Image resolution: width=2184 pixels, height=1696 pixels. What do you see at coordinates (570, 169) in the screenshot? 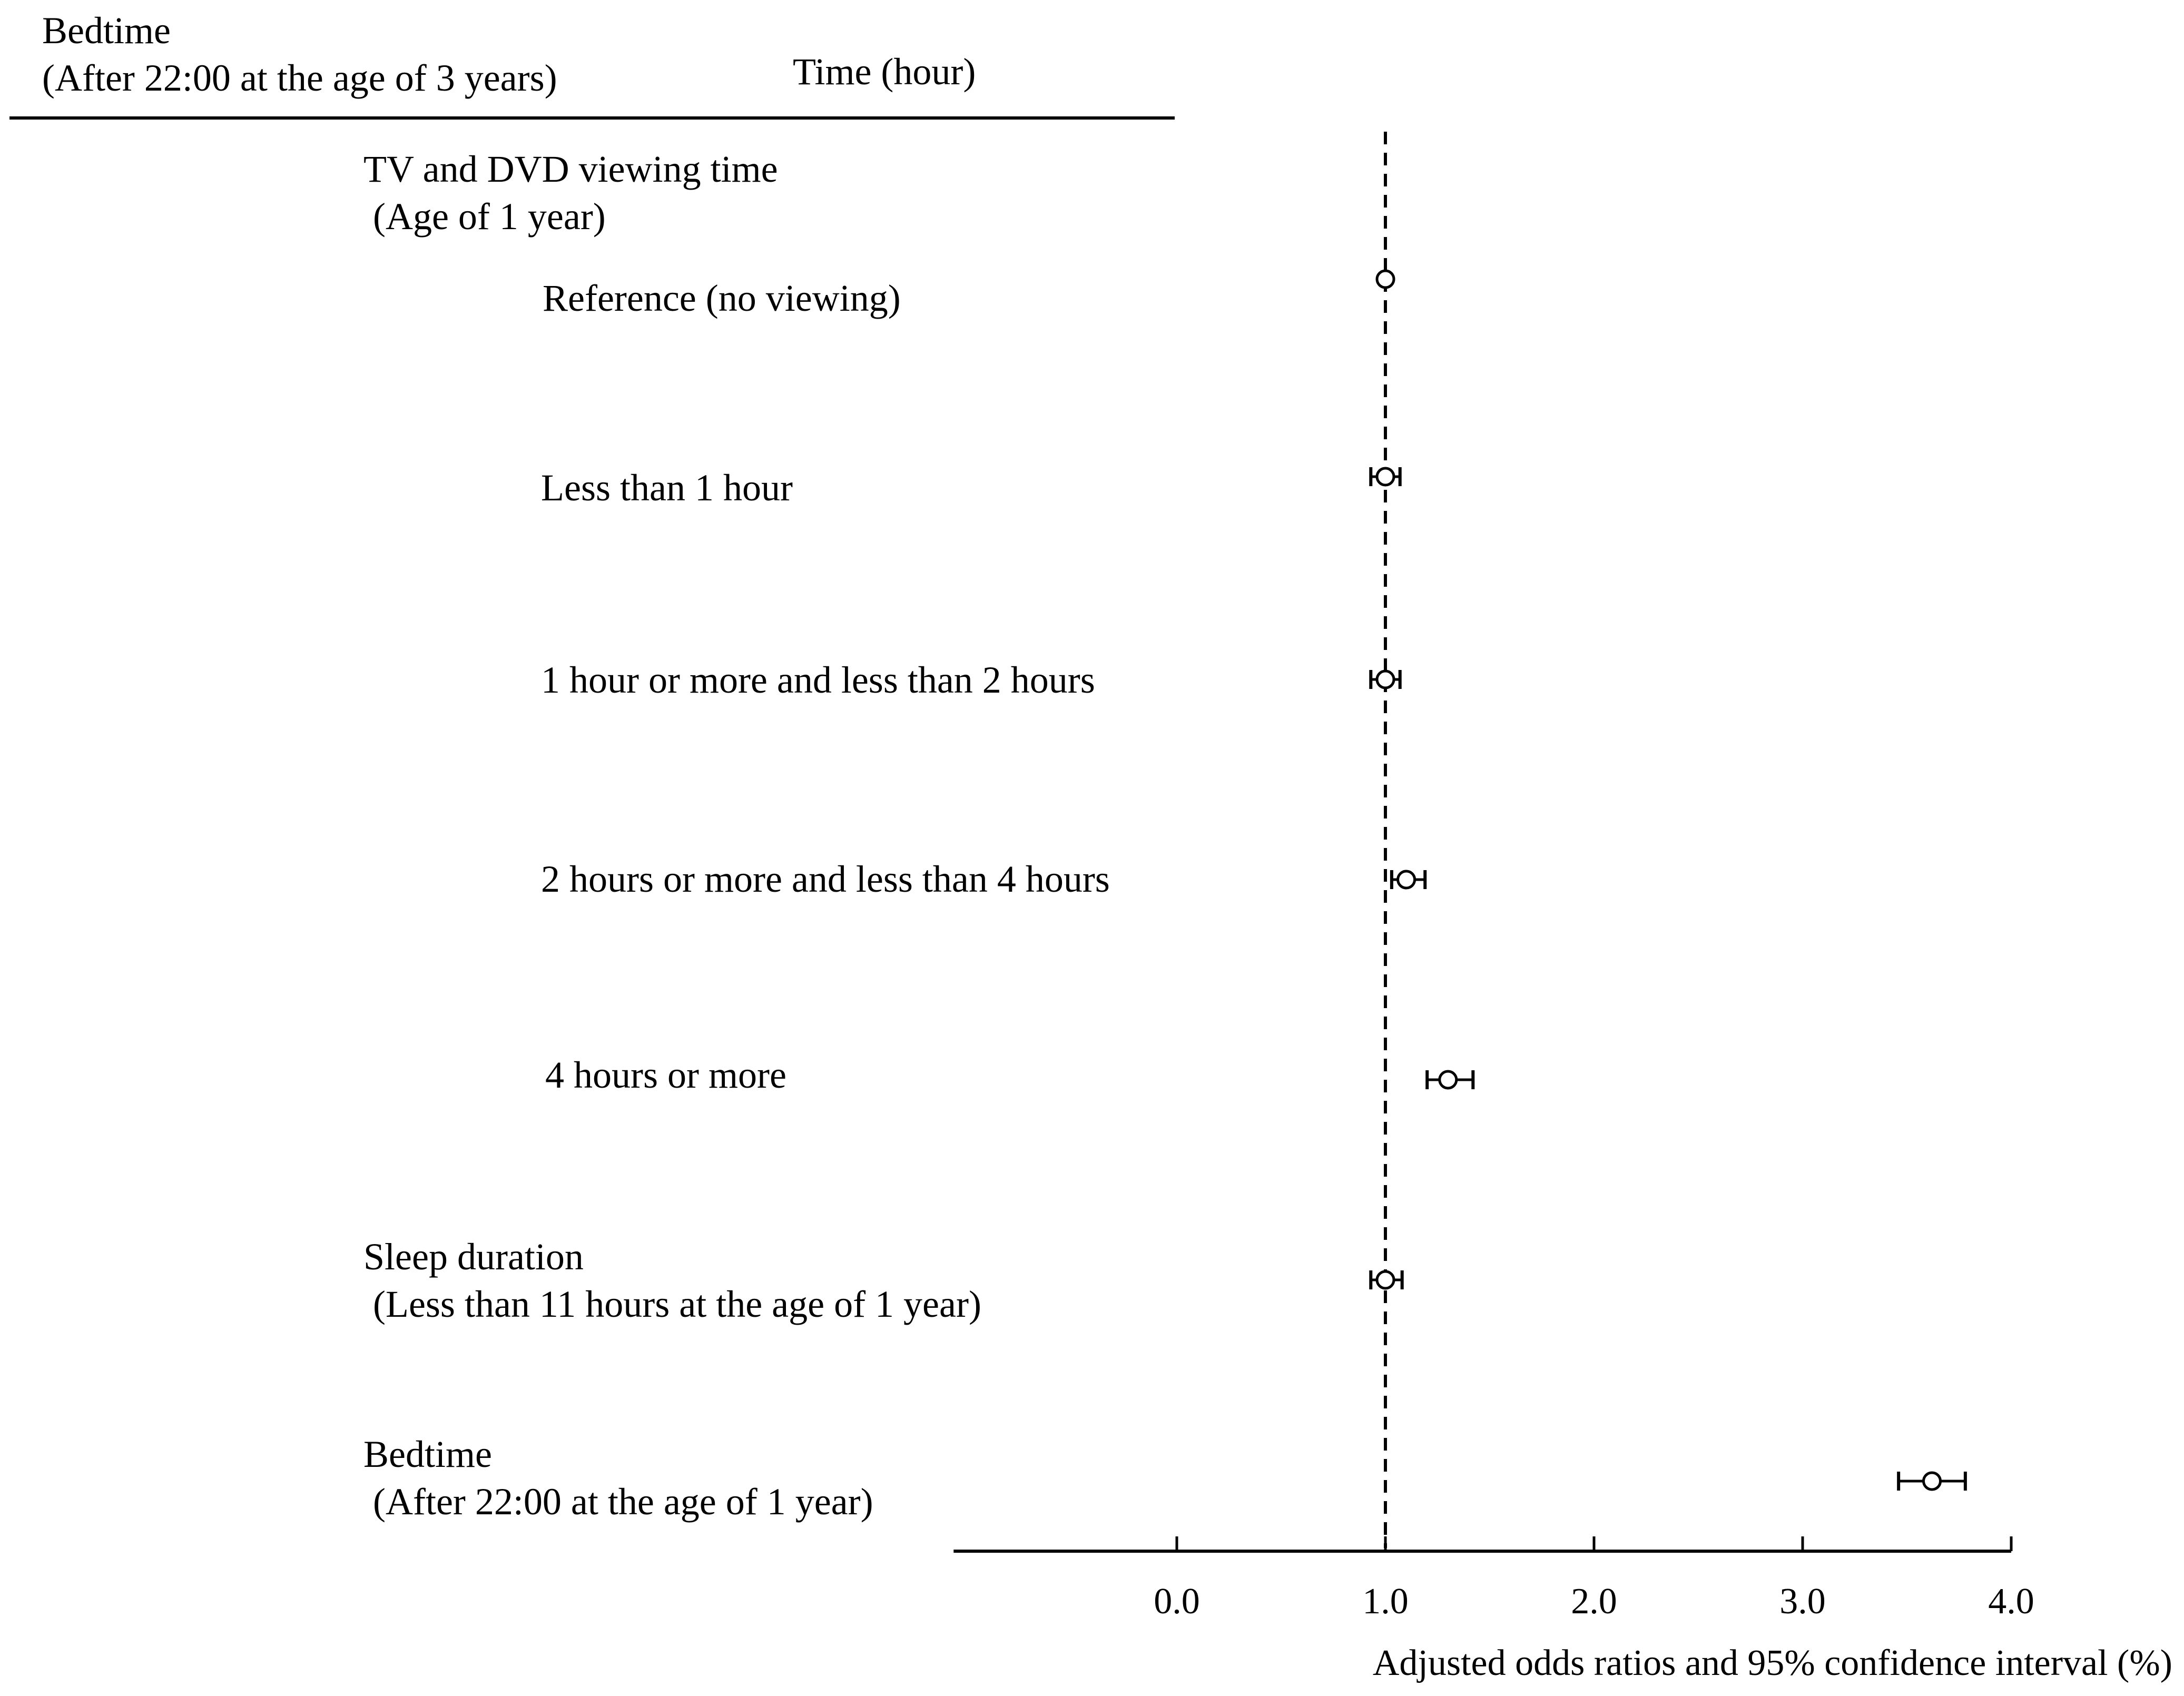
I see `group-label-tv-viewing: TV and DVD viewing time` at bounding box center [570, 169].